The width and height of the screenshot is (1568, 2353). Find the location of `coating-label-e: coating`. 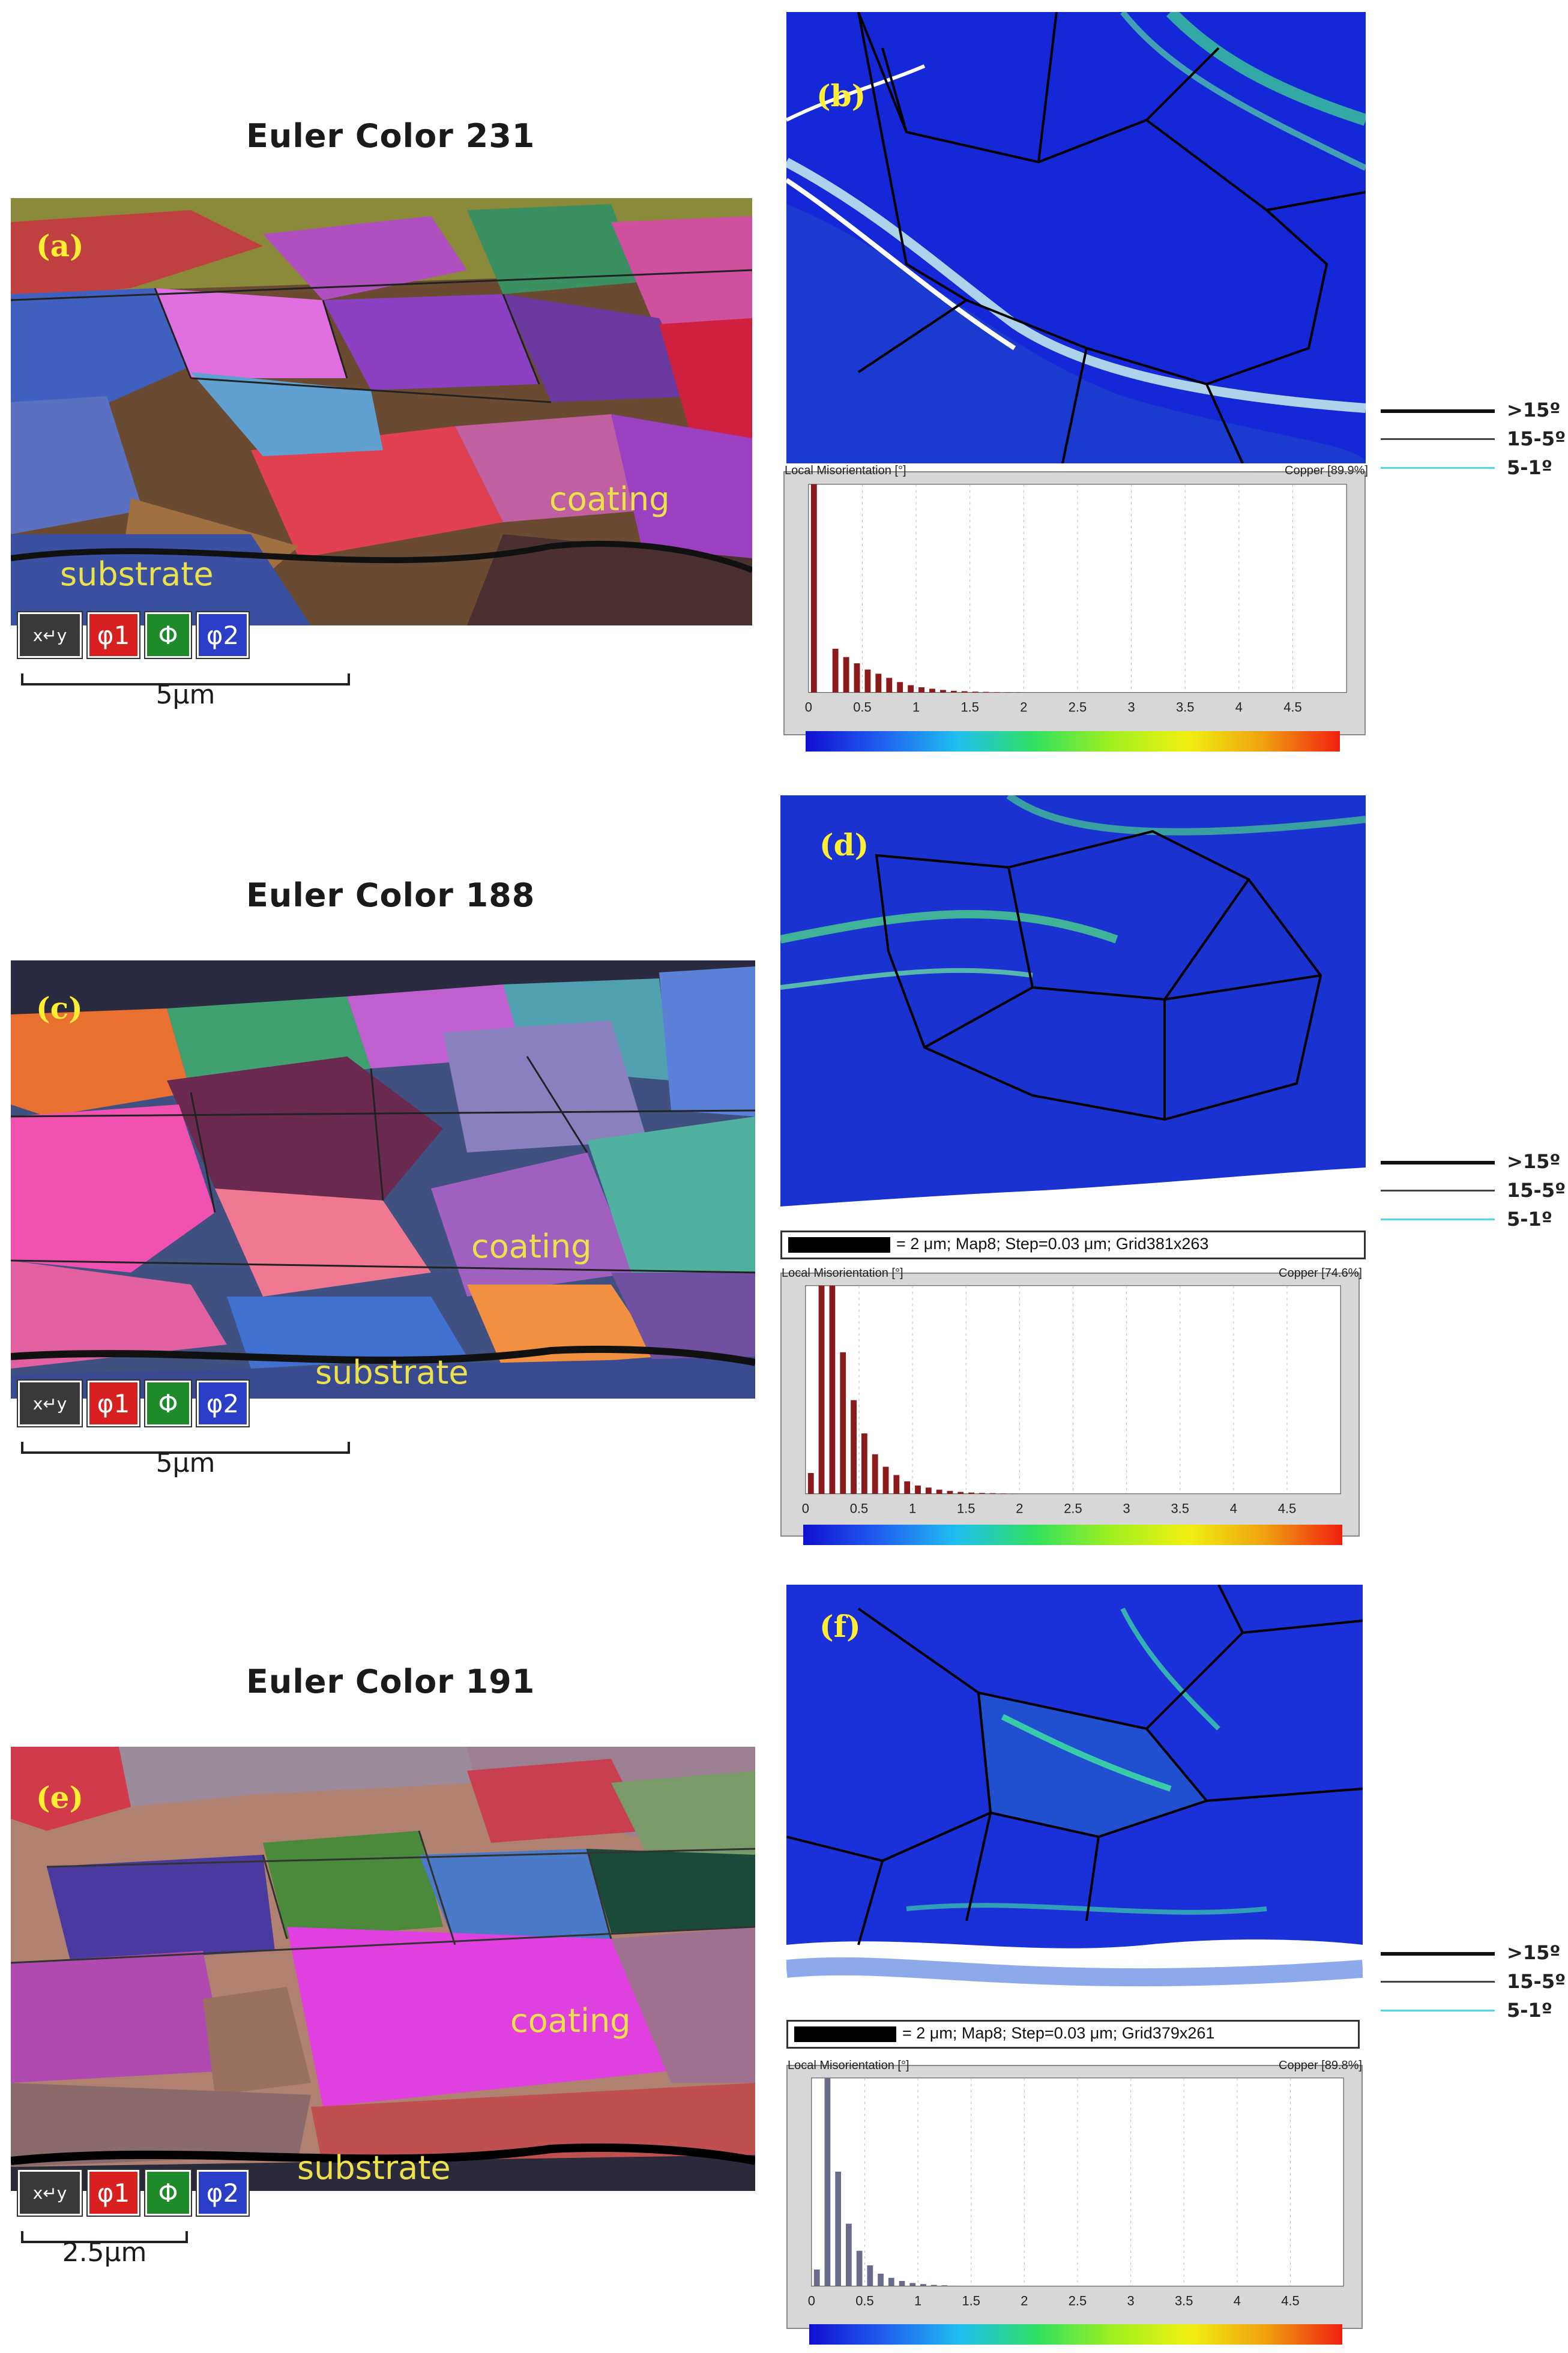

coating-label-e: coating is located at coordinates (570, 2021).